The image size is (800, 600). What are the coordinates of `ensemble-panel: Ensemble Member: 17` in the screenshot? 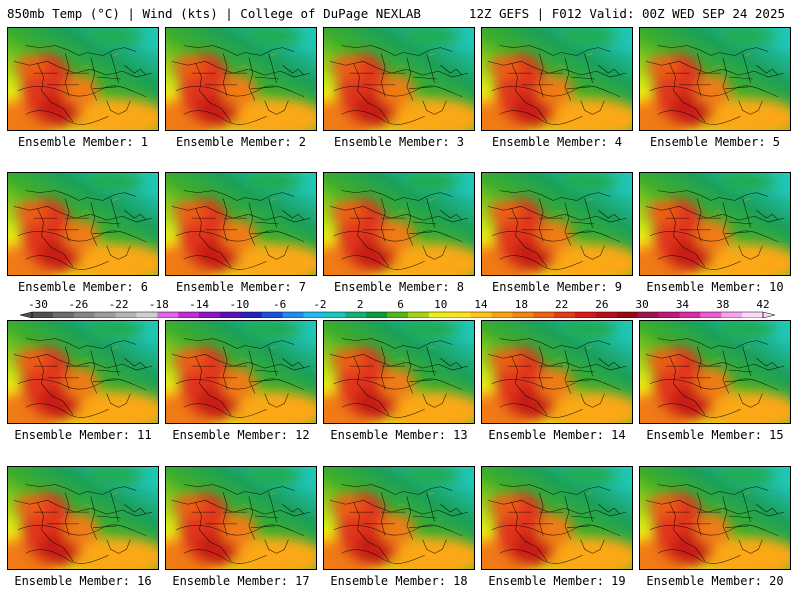 It's located at (241, 532).